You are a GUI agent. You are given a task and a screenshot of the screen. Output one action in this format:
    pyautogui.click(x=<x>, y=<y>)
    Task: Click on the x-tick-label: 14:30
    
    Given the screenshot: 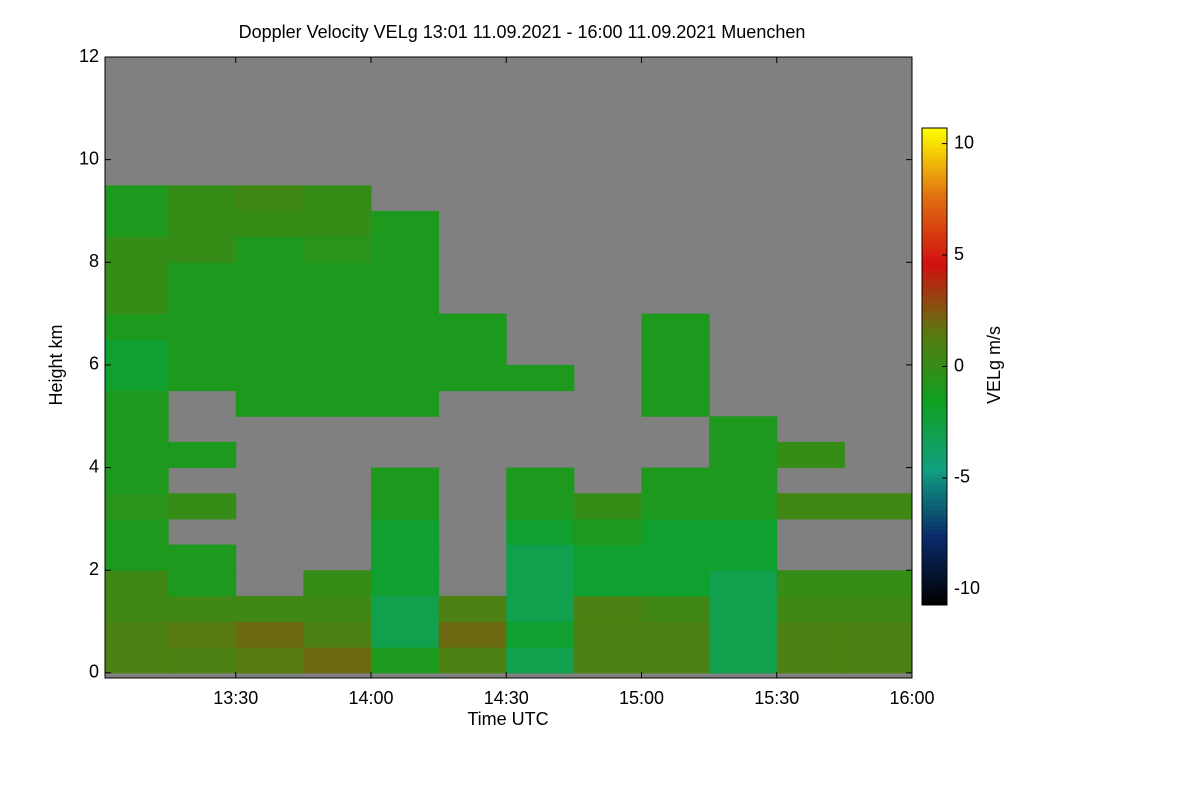 What is the action you would take?
    pyautogui.click(x=506, y=698)
    